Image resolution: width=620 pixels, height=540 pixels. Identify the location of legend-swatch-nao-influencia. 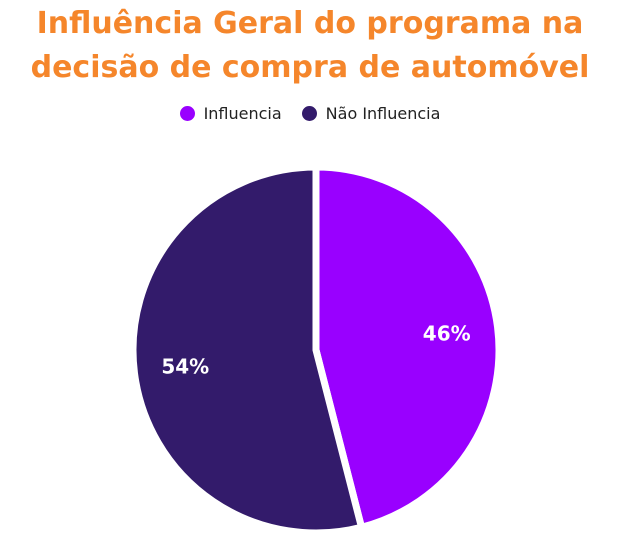
(309, 113).